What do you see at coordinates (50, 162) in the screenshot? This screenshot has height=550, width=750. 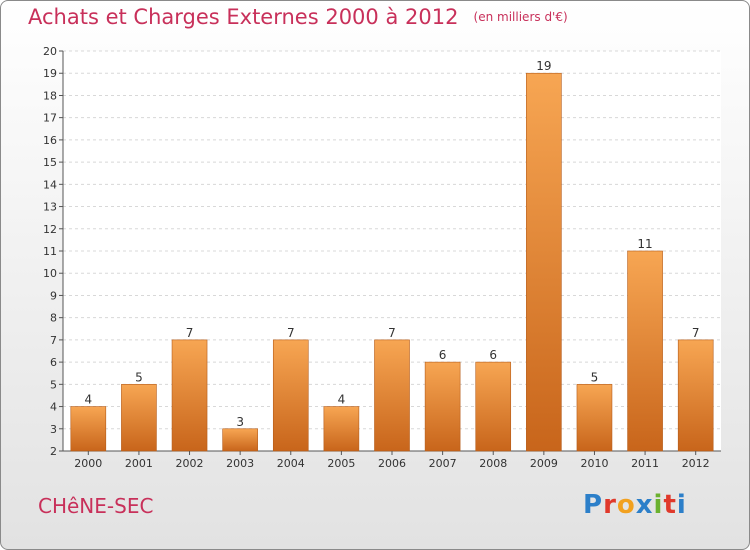 I see `y-tick-label: 15` at bounding box center [50, 162].